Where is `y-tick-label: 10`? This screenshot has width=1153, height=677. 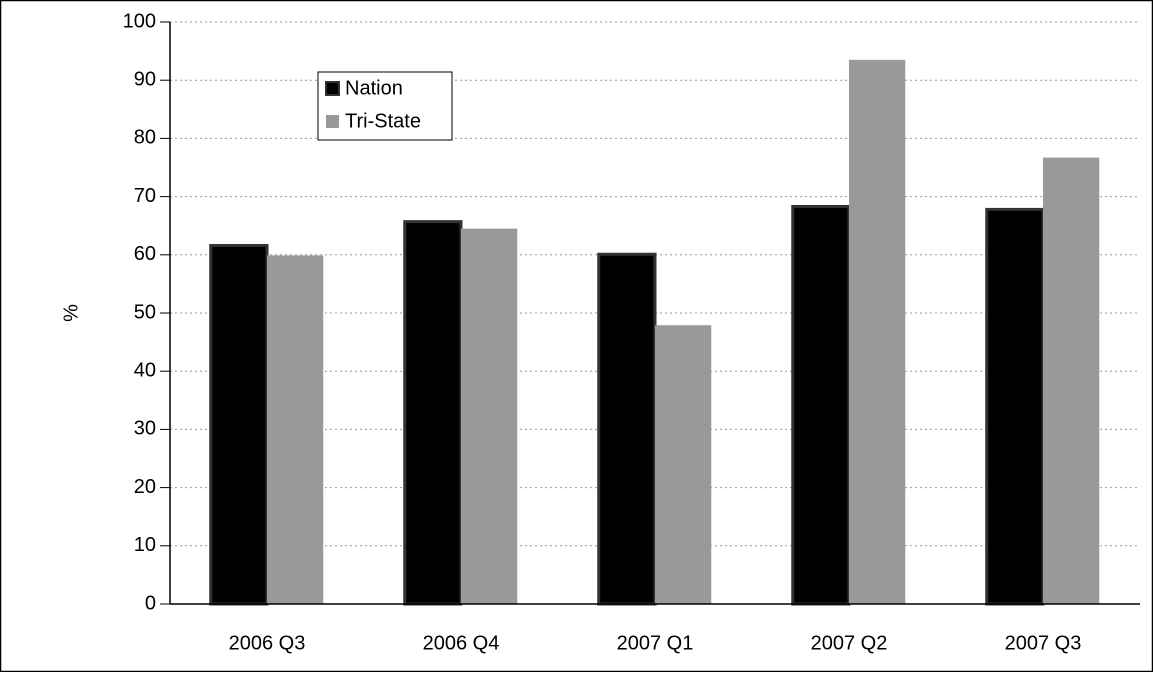 y-tick-label: 10 is located at coordinates (145, 545).